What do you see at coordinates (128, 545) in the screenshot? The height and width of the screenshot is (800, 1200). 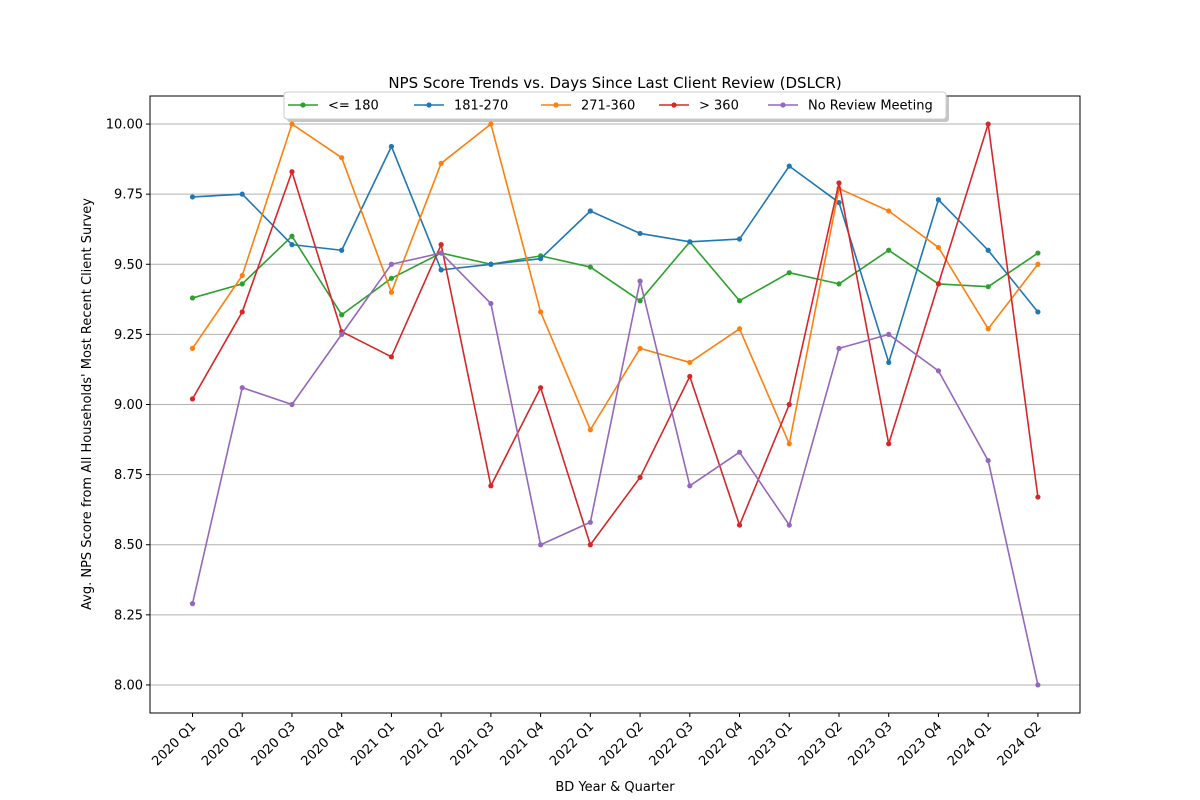 I see `y-tick-label: 8.50` at bounding box center [128, 545].